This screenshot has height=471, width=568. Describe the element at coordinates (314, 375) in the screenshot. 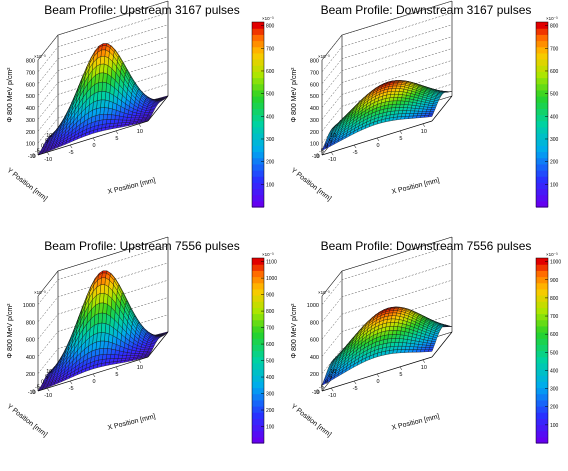

I see `z-tick-label: 200` at that location.